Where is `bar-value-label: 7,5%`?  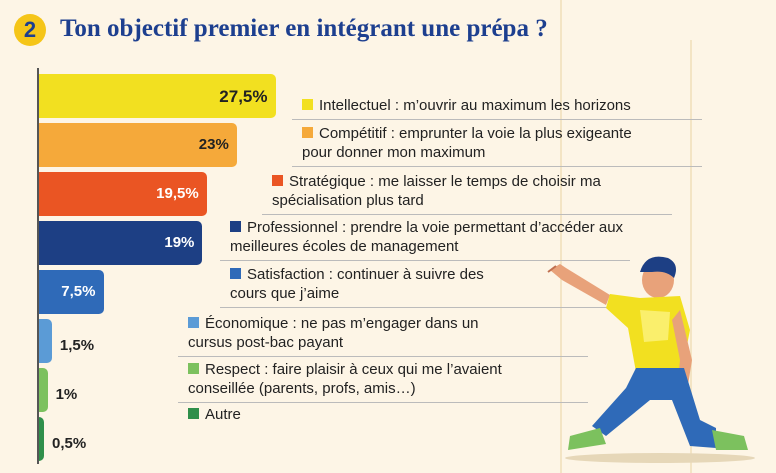 bar-value-label: 7,5% is located at coordinates (78, 291).